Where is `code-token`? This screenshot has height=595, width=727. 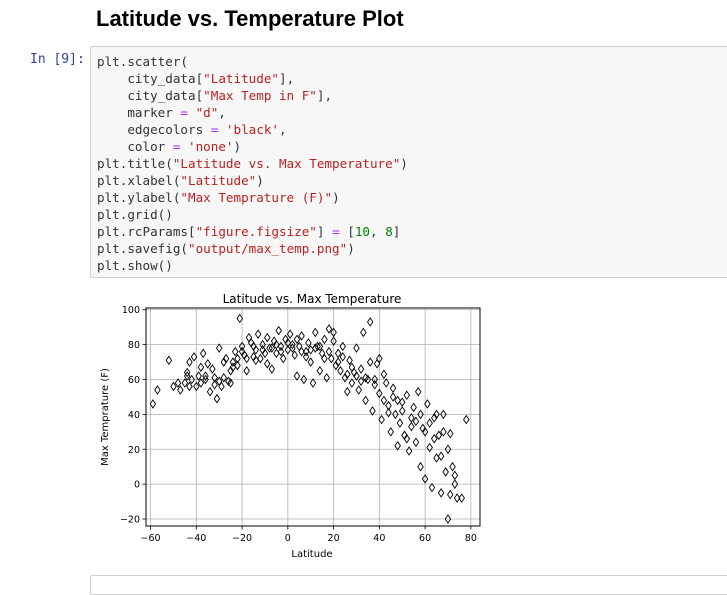
code-token is located at coordinates (184, 146).